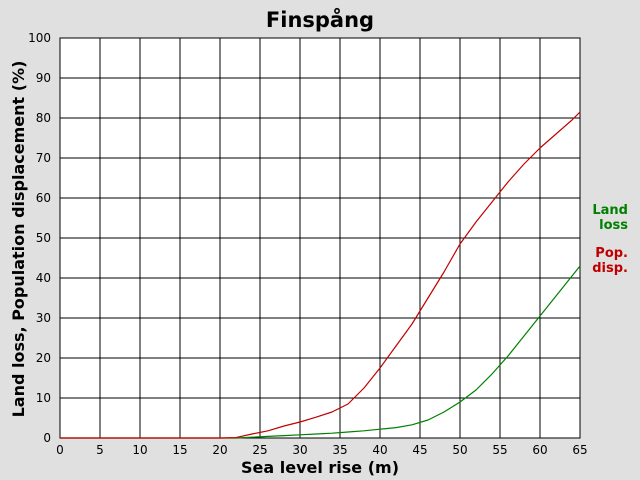  I want to click on x-tick-label: 55, so click(499, 450).